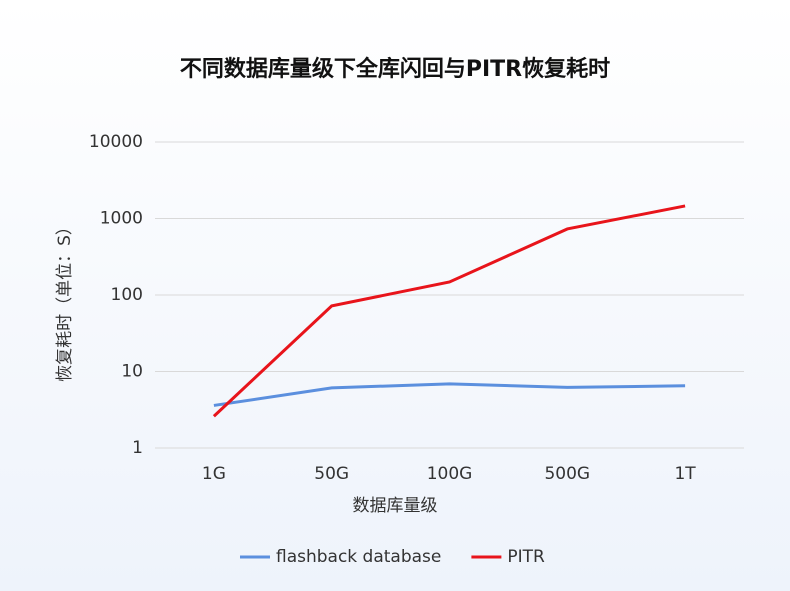  I want to click on x-tick-label: 500G, so click(567, 474).